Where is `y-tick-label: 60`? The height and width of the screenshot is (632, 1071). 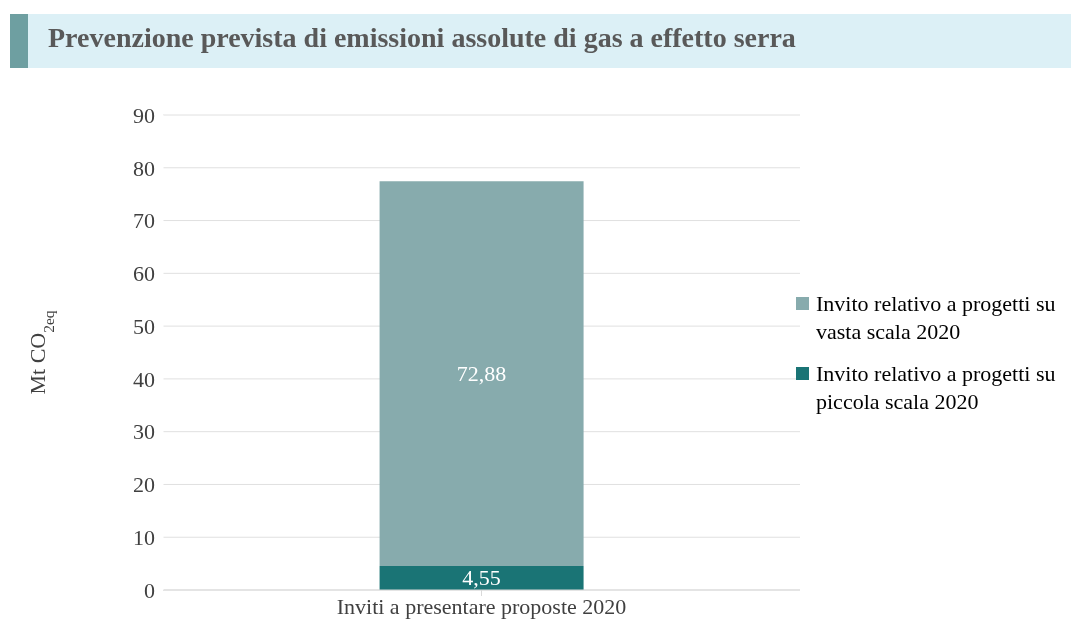 y-tick-label: 60 is located at coordinates (144, 274).